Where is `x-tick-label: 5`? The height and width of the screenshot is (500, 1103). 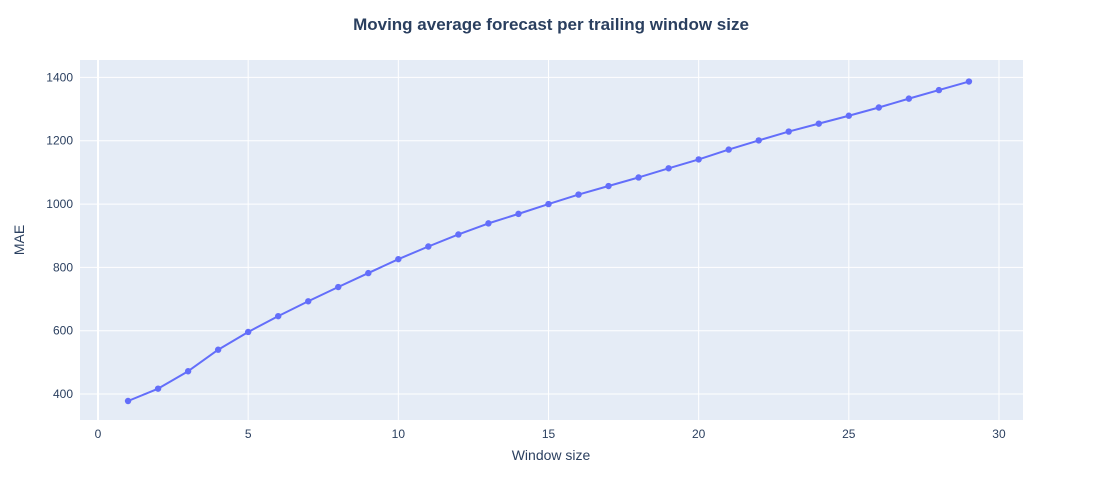
x-tick-label: 5 is located at coordinates (248, 434).